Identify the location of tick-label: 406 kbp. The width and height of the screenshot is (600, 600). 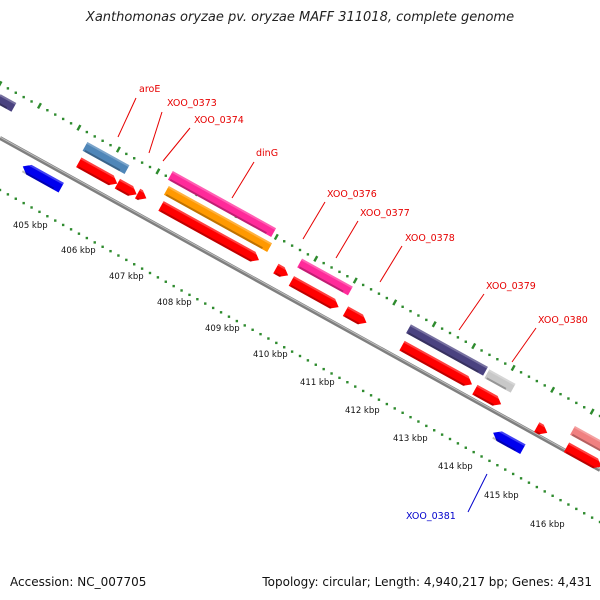
(78, 251).